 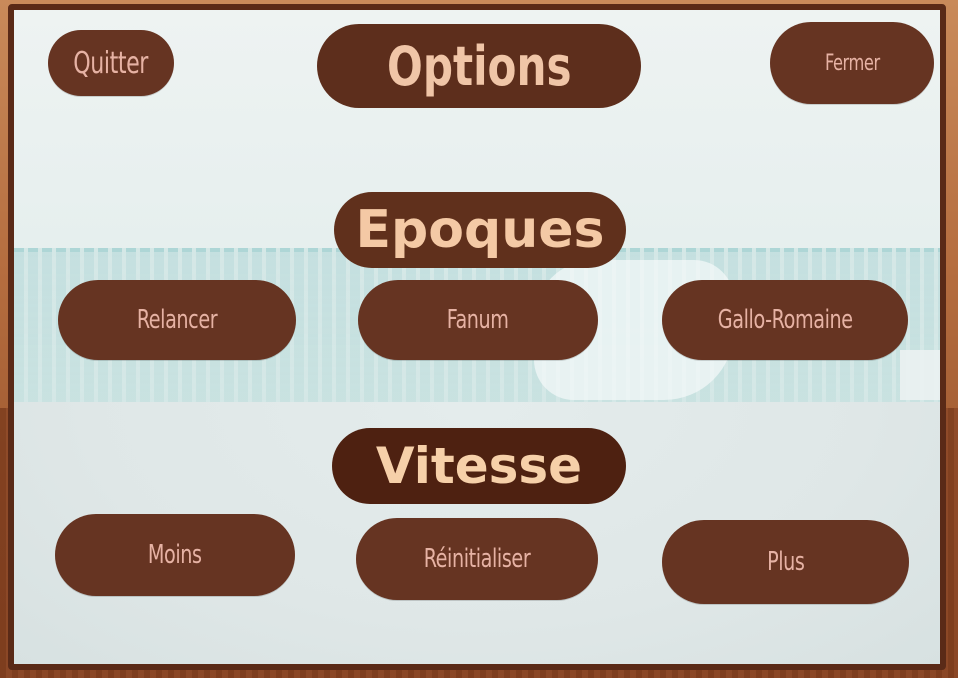 I want to click on gallo-romaine-button: Gallo-Romaine, so click(x=785, y=320).